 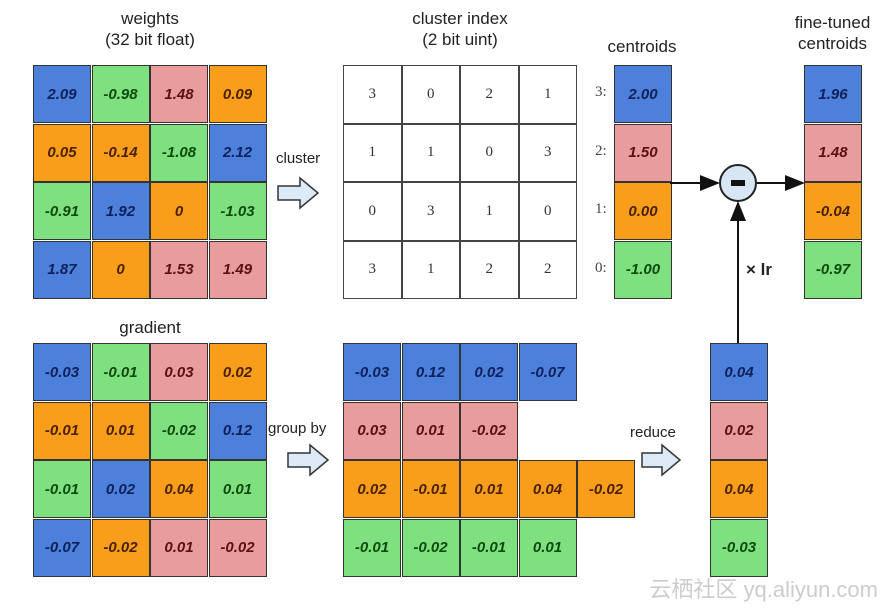 What do you see at coordinates (179, 94) in the screenshot?
I see `weight-cell: 1.48` at bounding box center [179, 94].